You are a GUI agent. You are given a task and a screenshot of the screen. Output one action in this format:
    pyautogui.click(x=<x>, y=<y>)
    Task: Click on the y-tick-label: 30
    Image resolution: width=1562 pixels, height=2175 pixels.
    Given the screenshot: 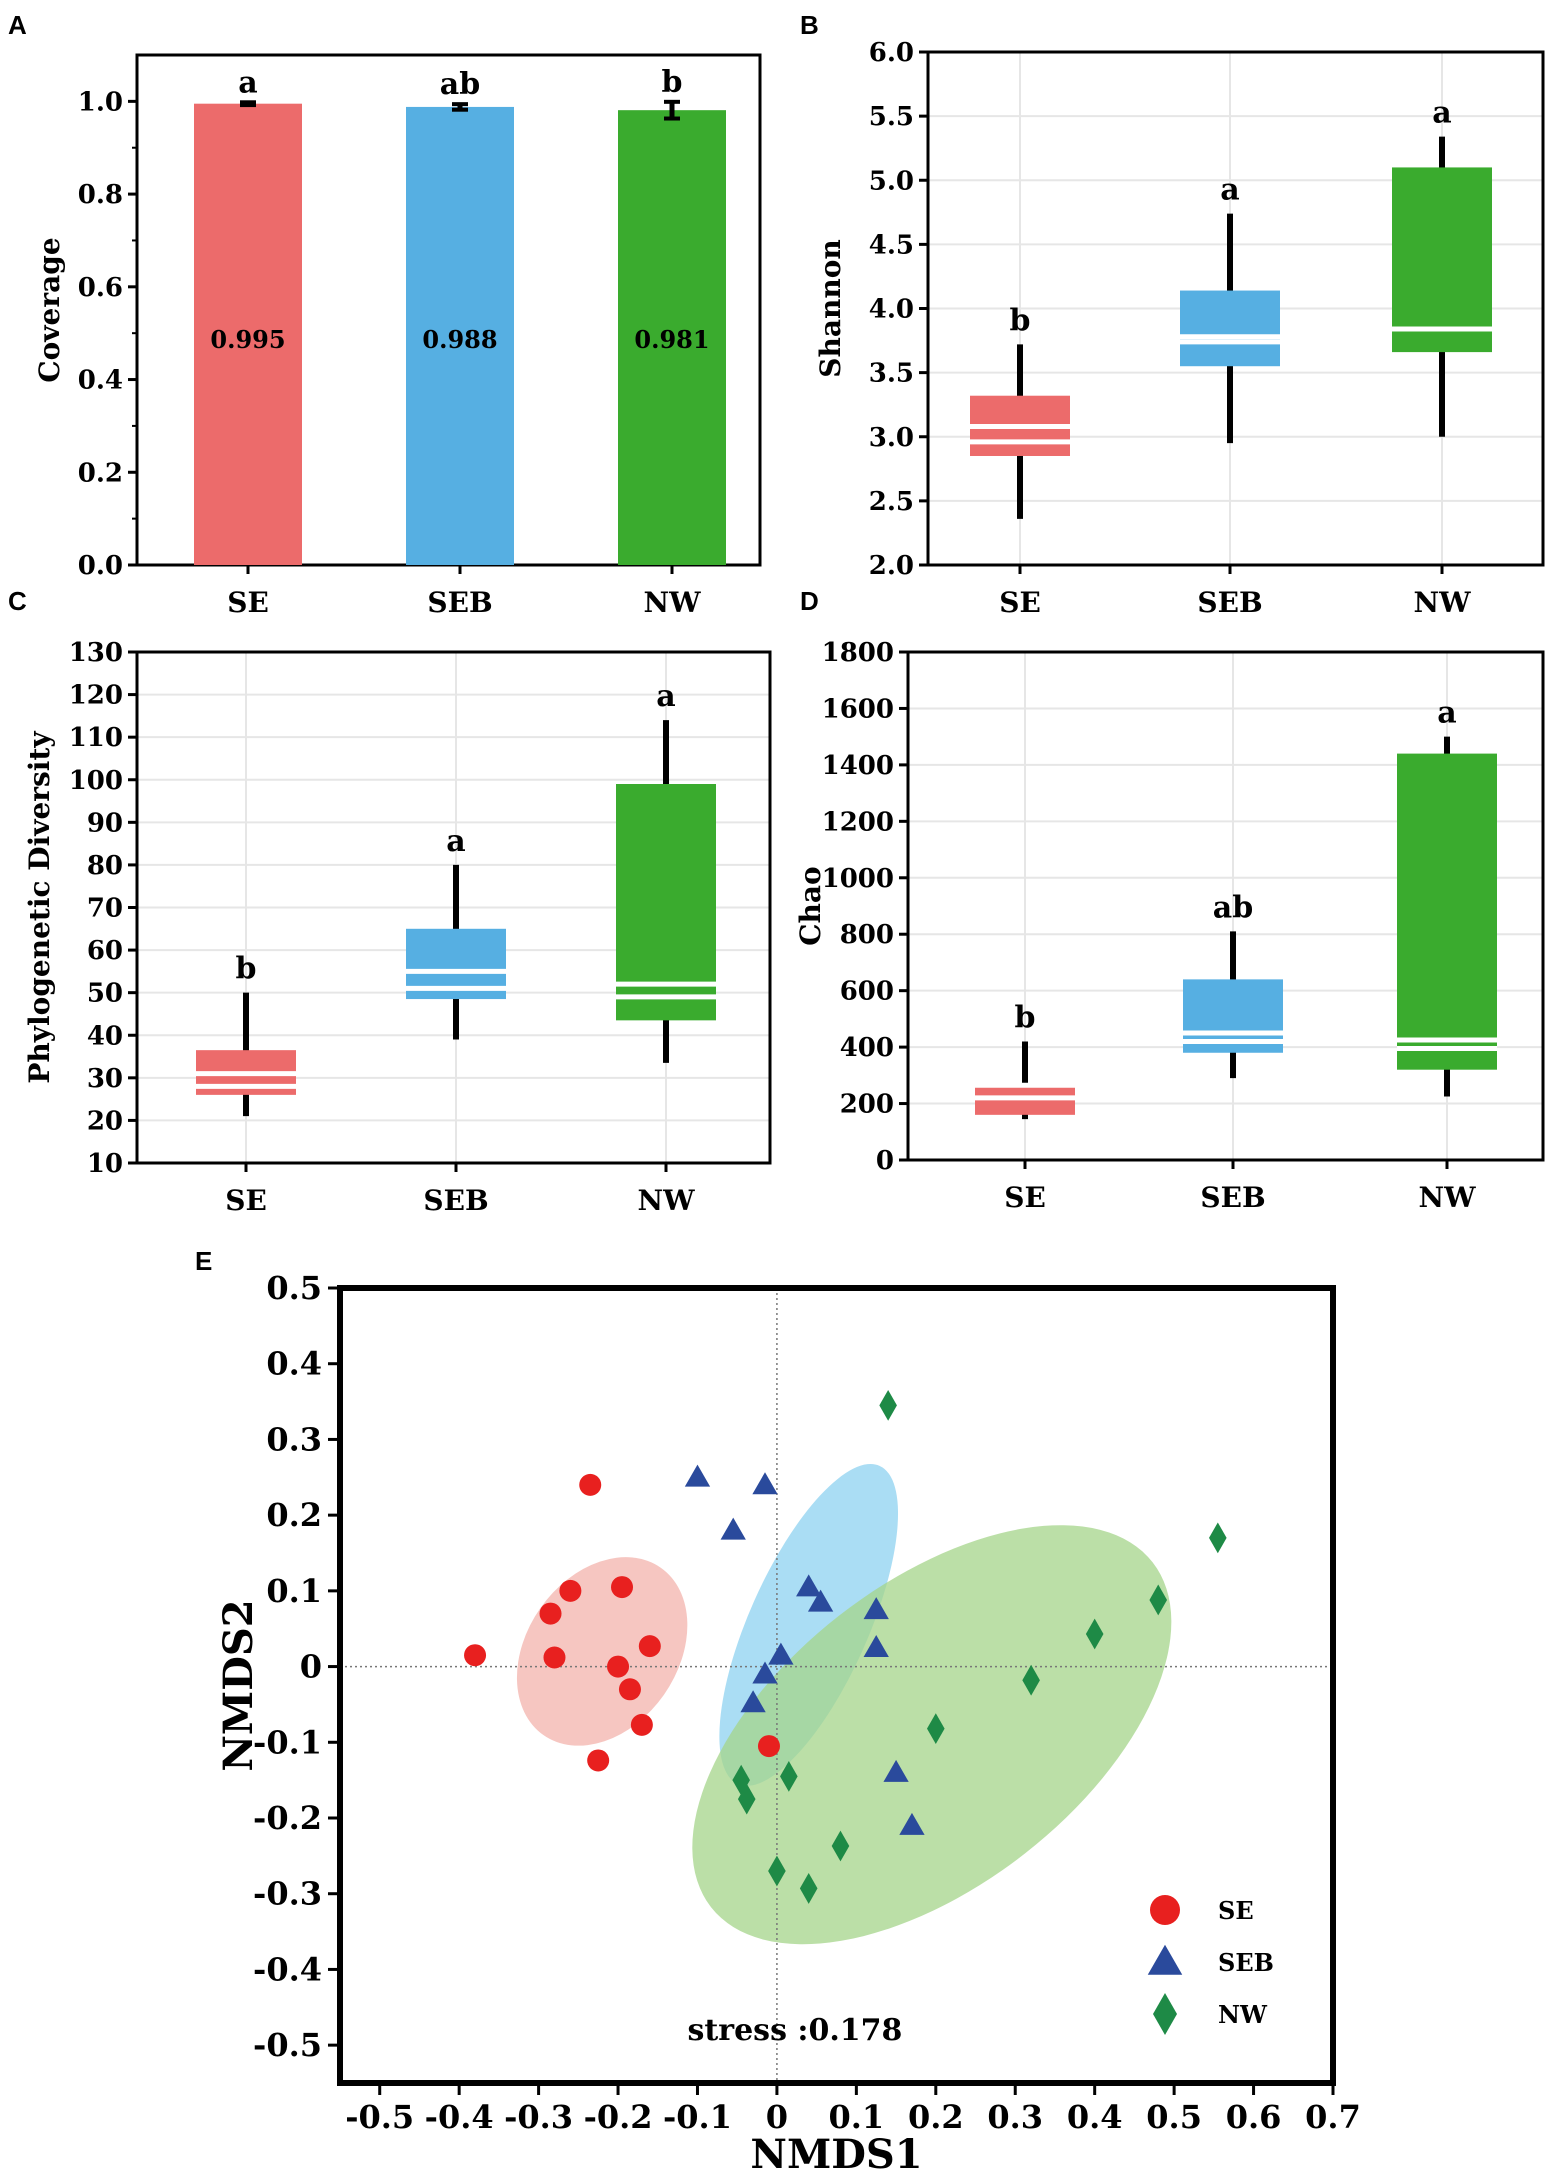 What is the action you would take?
    pyautogui.click(x=105, y=1079)
    